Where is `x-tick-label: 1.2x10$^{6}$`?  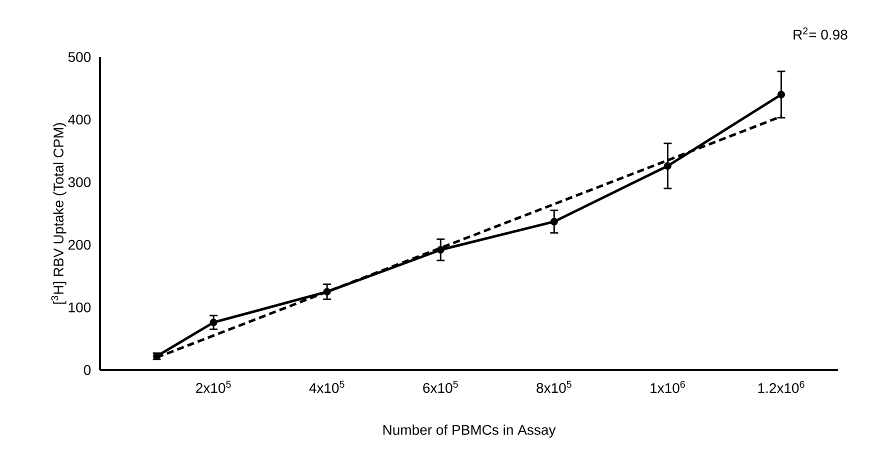 x-tick-label: 1.2x10$^{6}$ is located at coordinates (781, 387).